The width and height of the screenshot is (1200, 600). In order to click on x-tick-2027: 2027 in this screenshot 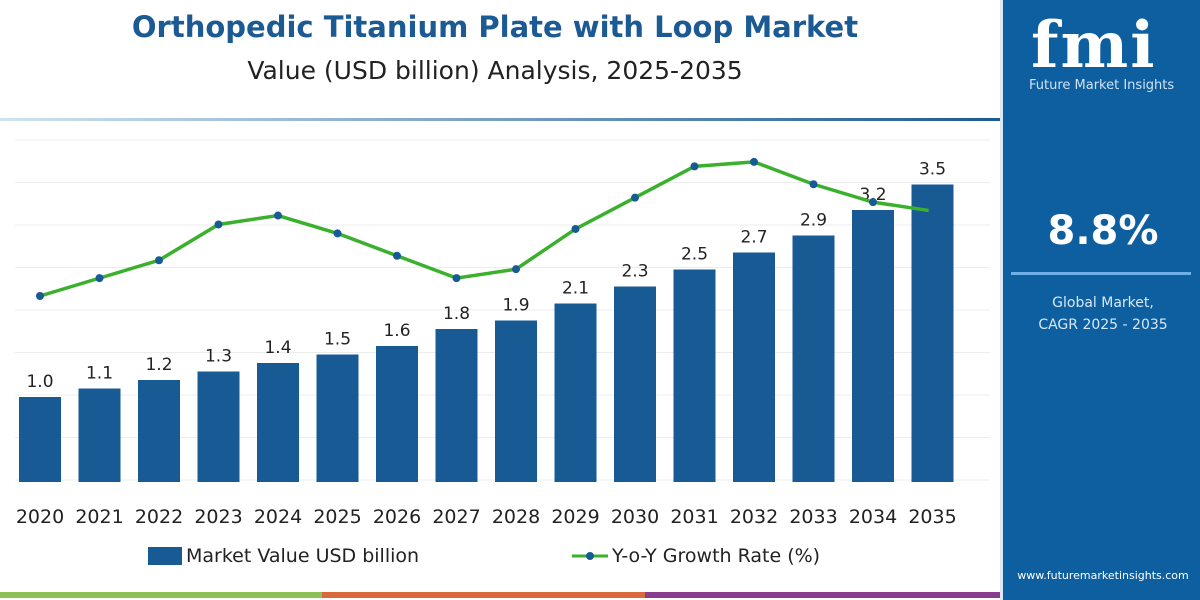, I will do `click(456, 517)`.